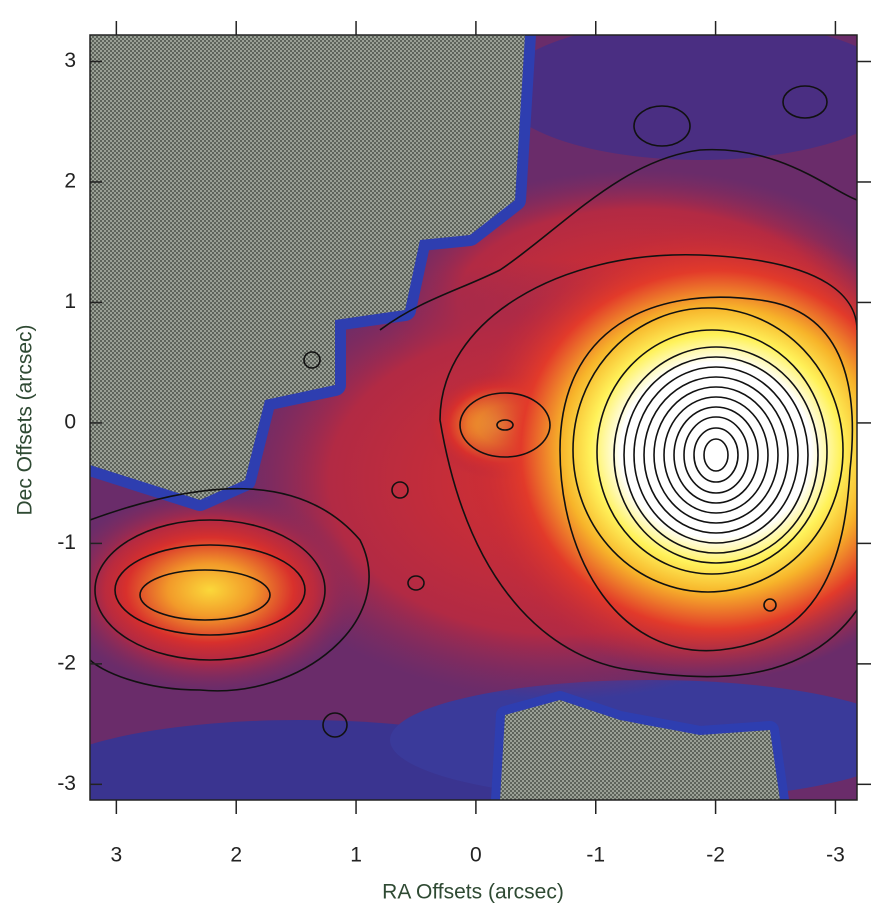 The height and width of the screenshot is (910, 887). Describe the element at coordinates (66, 542) in the screenshot. I see `y-tick-label: -1` at that location.